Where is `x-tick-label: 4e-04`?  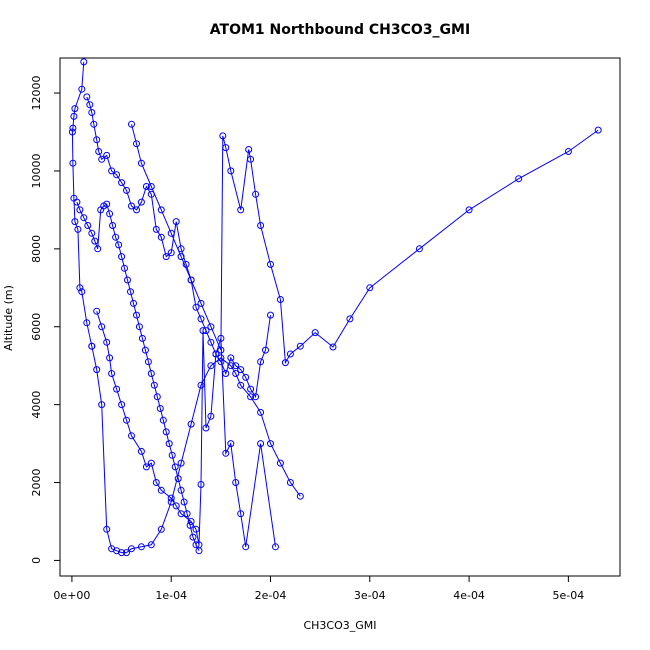
x-tick-label: 4e-04 is located at coordinates (469, 595).